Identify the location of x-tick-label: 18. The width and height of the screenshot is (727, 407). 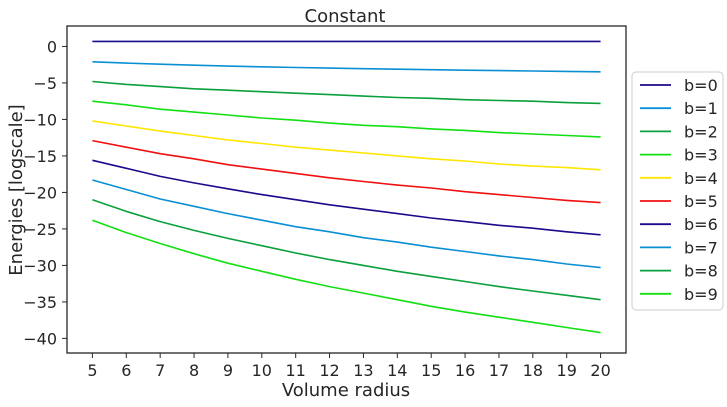
(533, 370).